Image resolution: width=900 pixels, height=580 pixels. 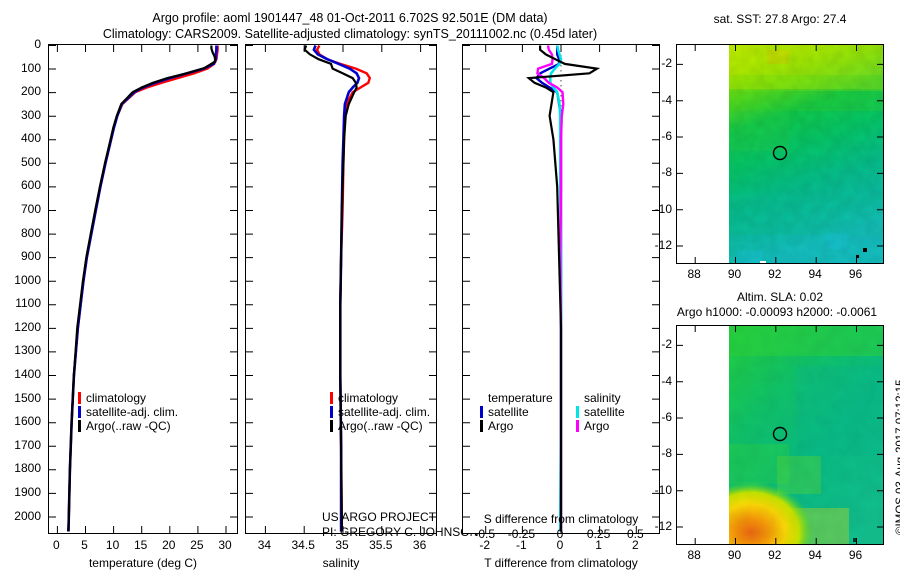 What do you see at coordinates (897, 457) in the screenshot?
I see `imos-credit: ©IMOS 03-Aug-2017 07:12:15` at bounding box center [897, 457].